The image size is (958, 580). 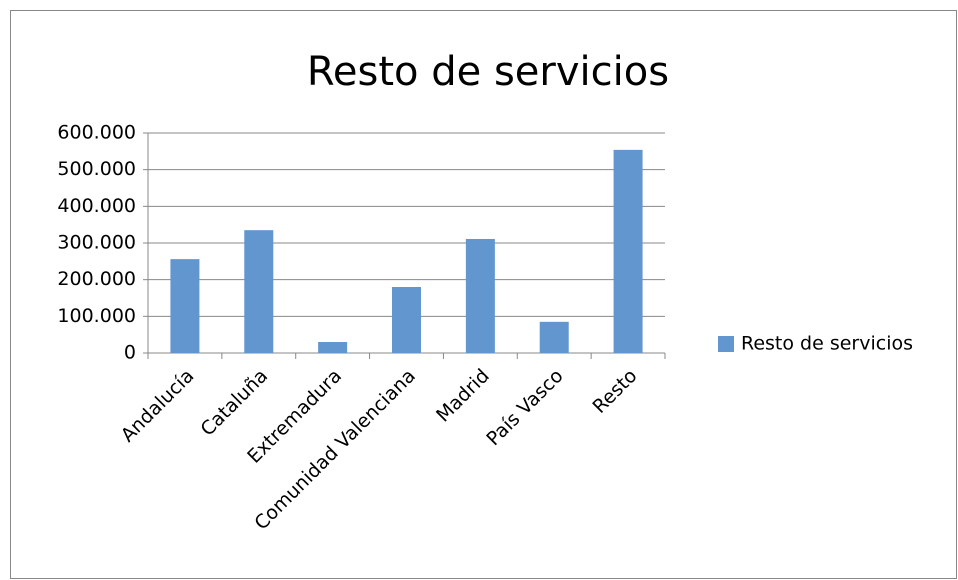 What do you see at coordinates (130, 353) in the screenshot?
I see `y-tick-label: 0` at bounding box center [130, 353].